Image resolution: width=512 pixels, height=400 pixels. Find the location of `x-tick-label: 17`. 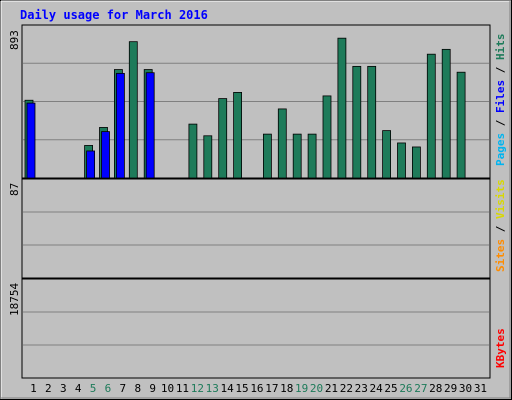

x-tick-label: 17 is located at coordinates (271, 388).